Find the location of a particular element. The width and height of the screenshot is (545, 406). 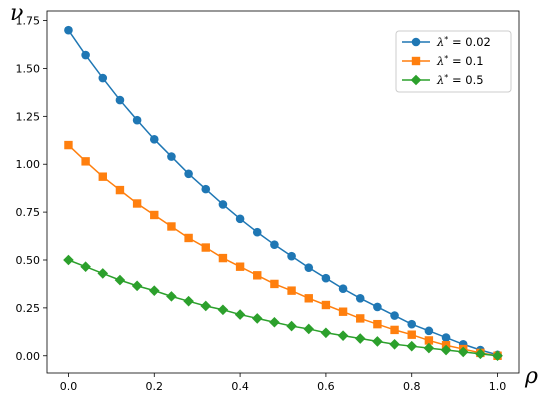

legend-entry-2: λ* = 0.1 is located at coordinates (443, 61).